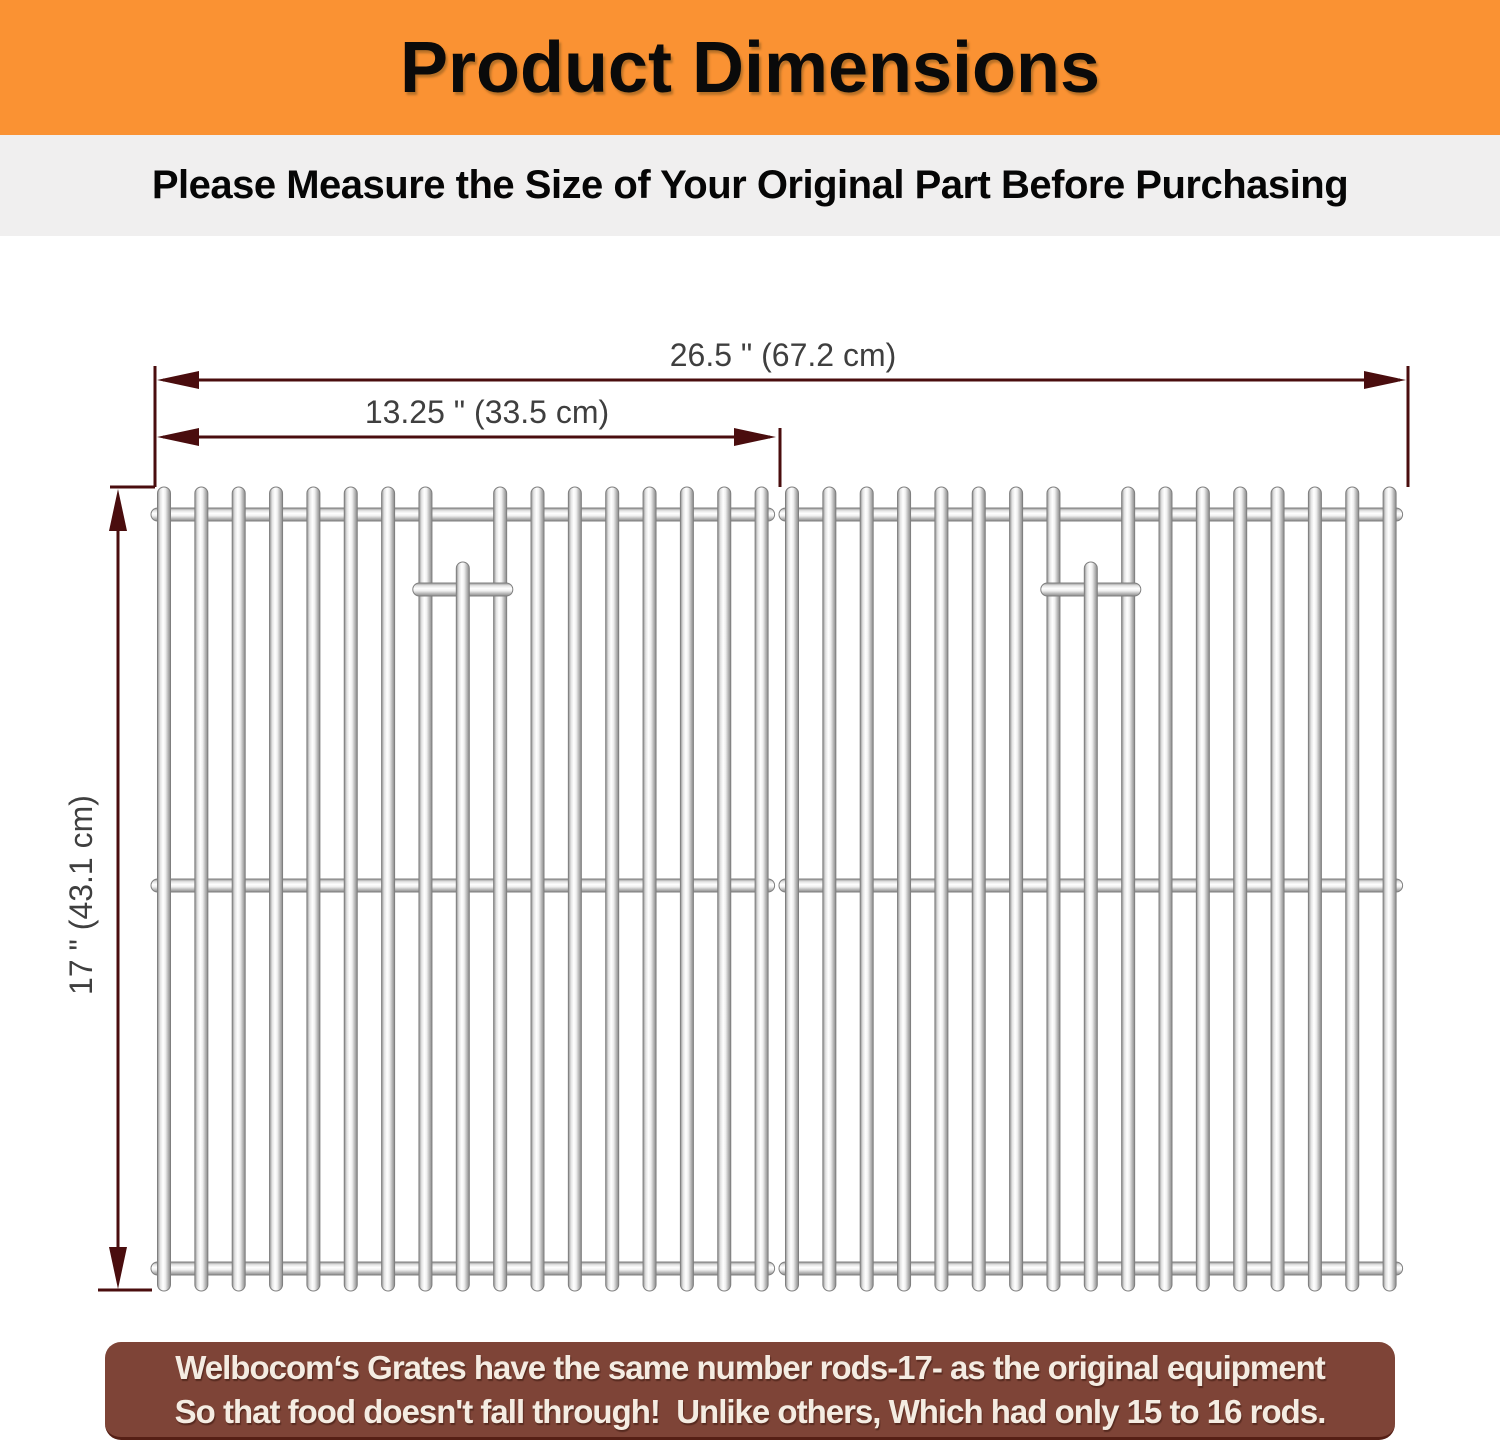 Image resolution: width=1500 pixels, height=1448 pixels. Describe the element at coordinates (487, 412) in the screenshot. I see `half-width-label: 13.25 " (33.5 cm)` at that location.